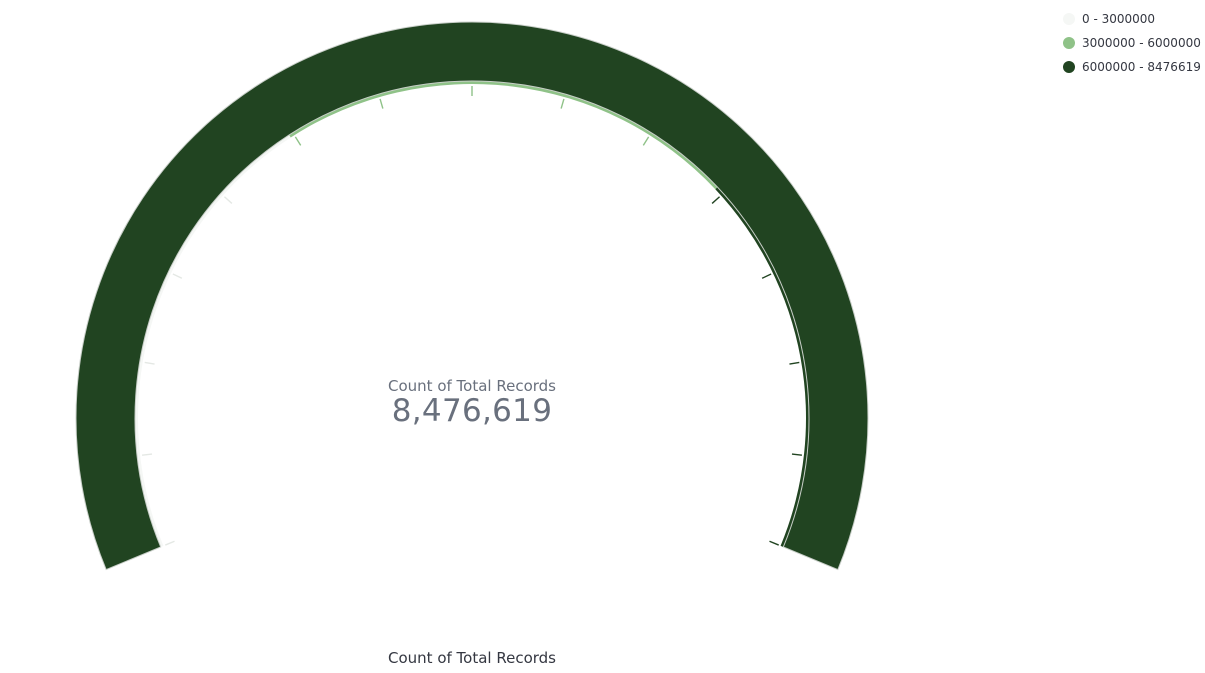 The image size is (1205, 673). I want to click on chart-title: Count of Total Records, so click(472, 658).